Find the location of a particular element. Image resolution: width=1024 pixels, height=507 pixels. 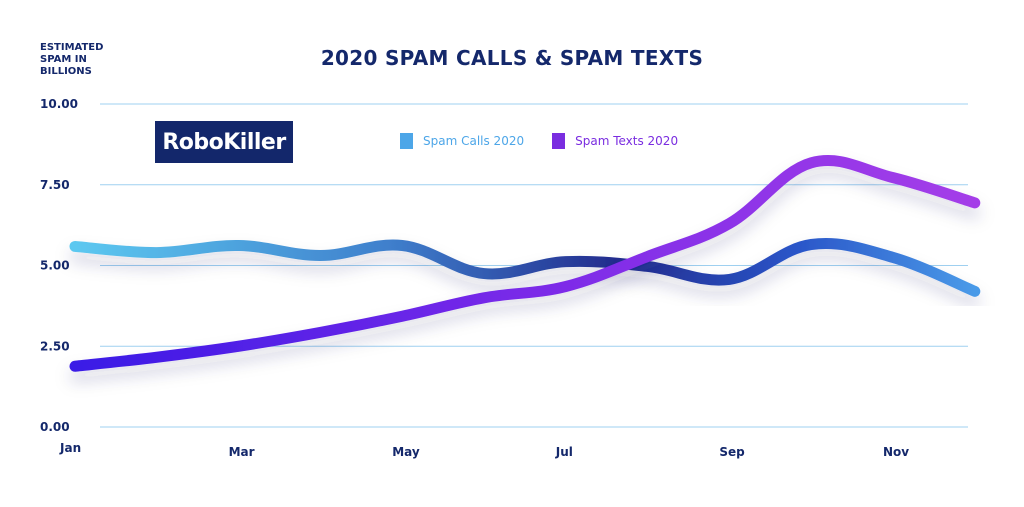

x-tick-label: Nov is located at coordinates (896, 452).